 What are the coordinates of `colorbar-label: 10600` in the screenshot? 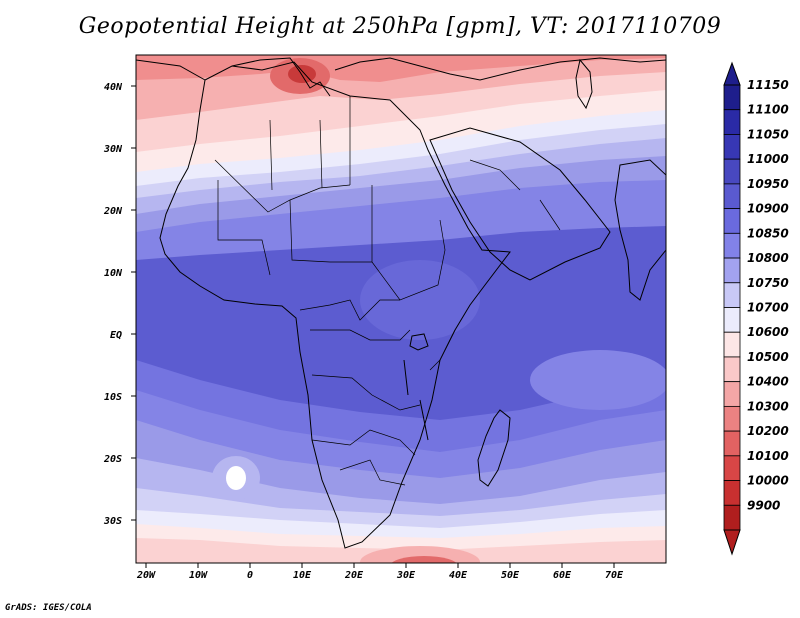 It's located at (768, 332).